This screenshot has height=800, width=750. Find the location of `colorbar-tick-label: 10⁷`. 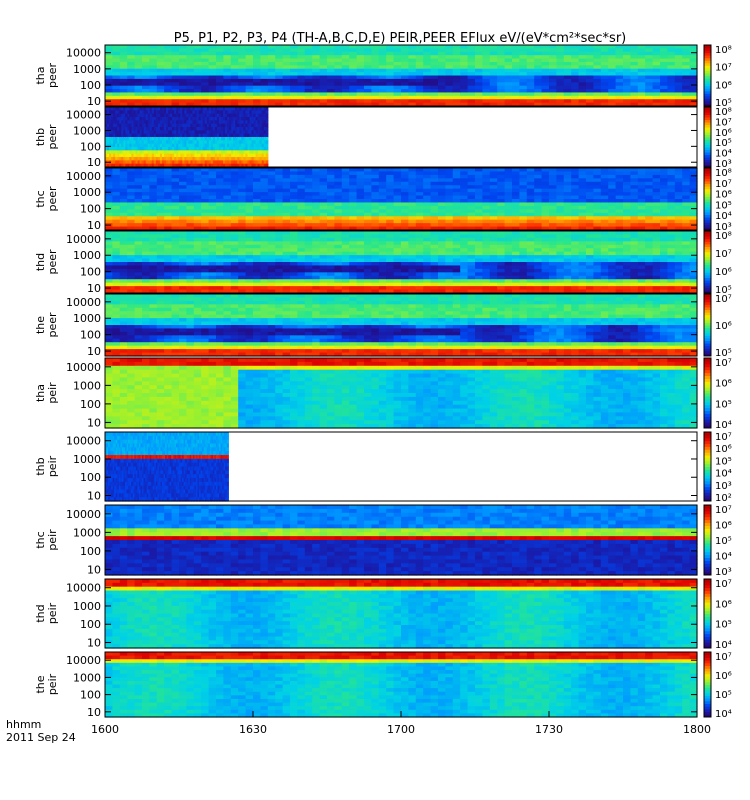

colorbar-tick-label: 10⁷ is located at coordinates (723, 122).